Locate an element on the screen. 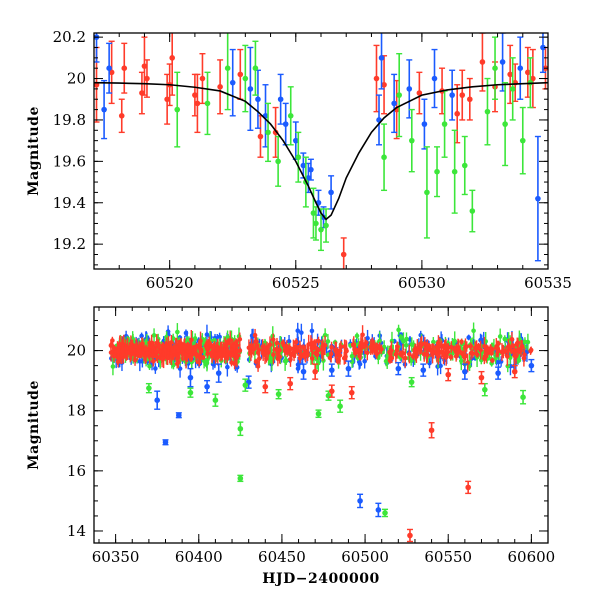  zoomed-x-tick-labels: 60520 60525 60530 60535 is located at coordinates (359, 283).